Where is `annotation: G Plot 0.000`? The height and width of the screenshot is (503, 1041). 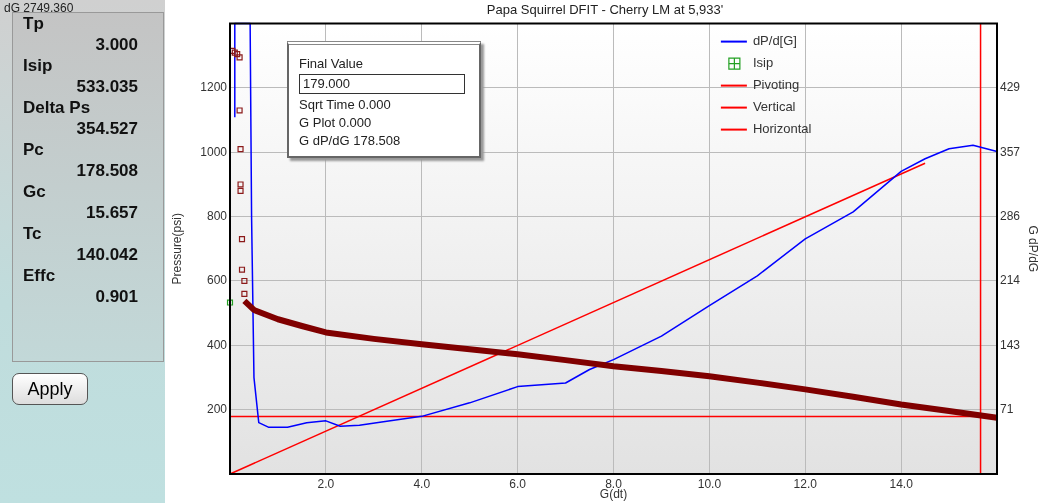
annotation: G Plot 0.000 is located at coordinates (336, 123).